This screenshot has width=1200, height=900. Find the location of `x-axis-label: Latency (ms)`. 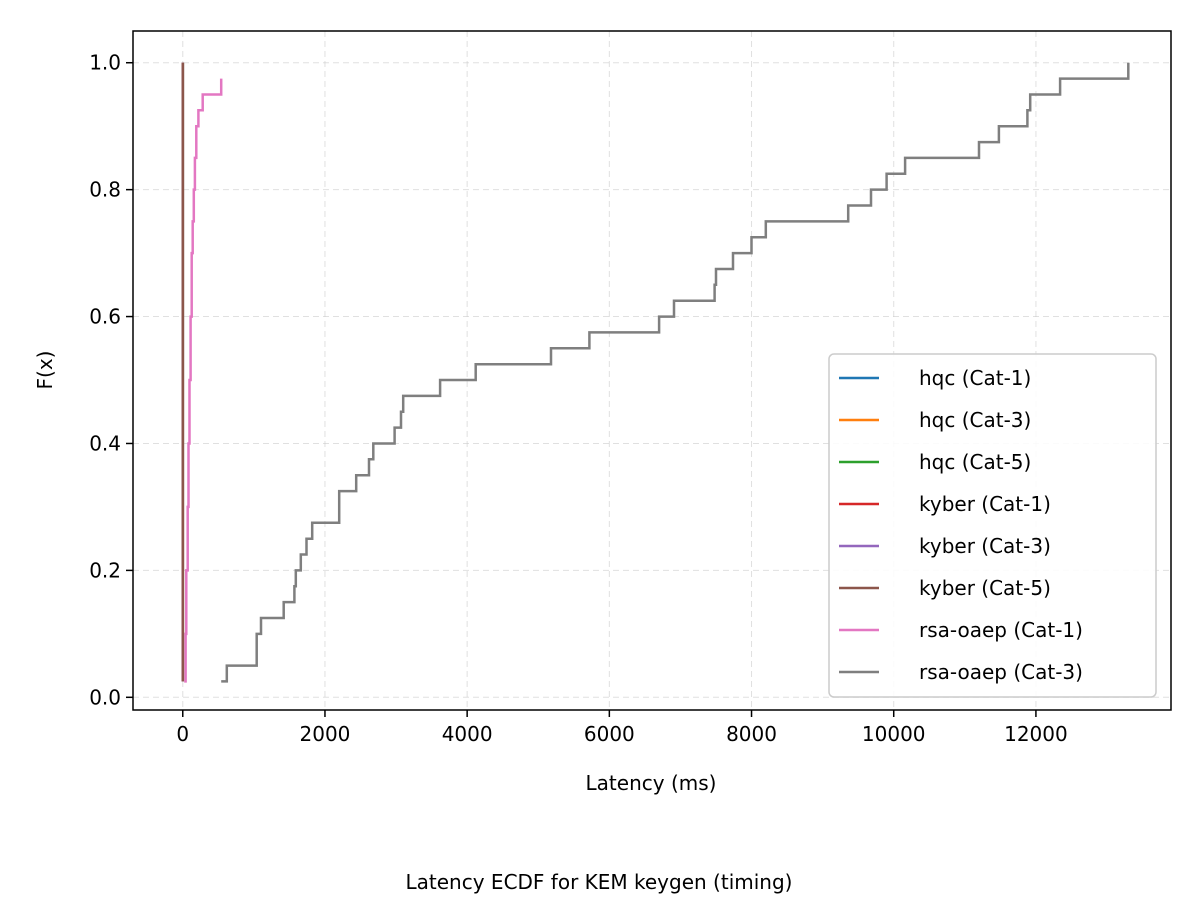

x-axis-label: Latency (ms) is located at coordinates (651, 783).